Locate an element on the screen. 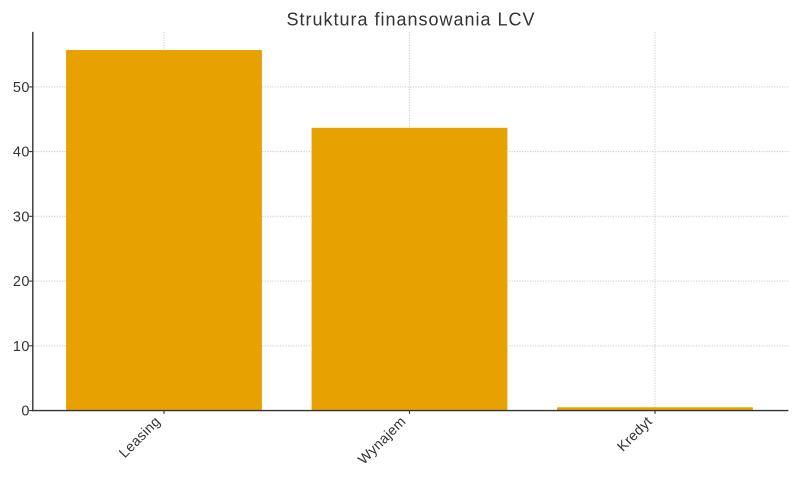  svg-text: 10 is located at coordinates (21, 347).